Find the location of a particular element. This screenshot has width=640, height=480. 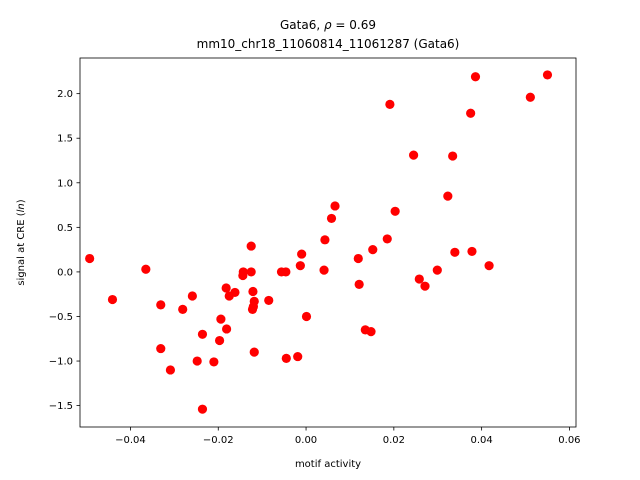

y-axis-ticks: −1.5 −1.0 −0.5 0.0 0.5 1.0 1.5 2.0 is located at coordinates (64, 250).